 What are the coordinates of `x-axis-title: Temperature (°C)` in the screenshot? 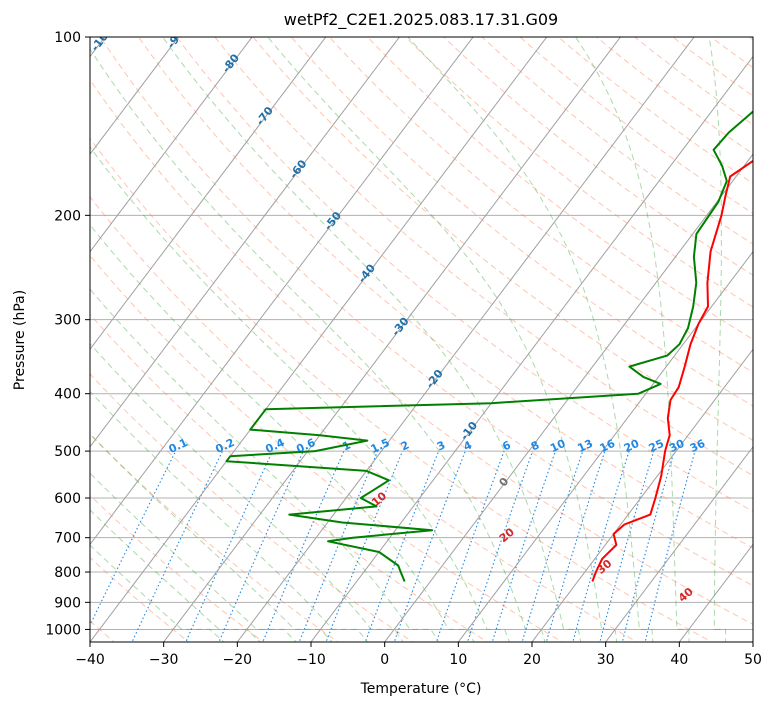 It's located at (421, 689).